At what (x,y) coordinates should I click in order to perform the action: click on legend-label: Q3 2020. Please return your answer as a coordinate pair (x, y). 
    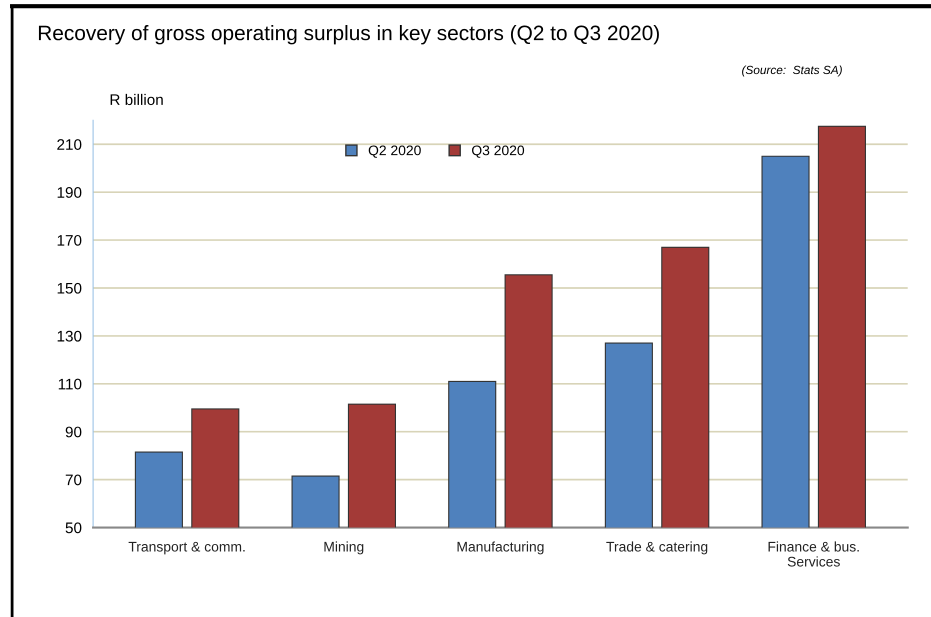
    Looking at the image, I should click on (498, 151).